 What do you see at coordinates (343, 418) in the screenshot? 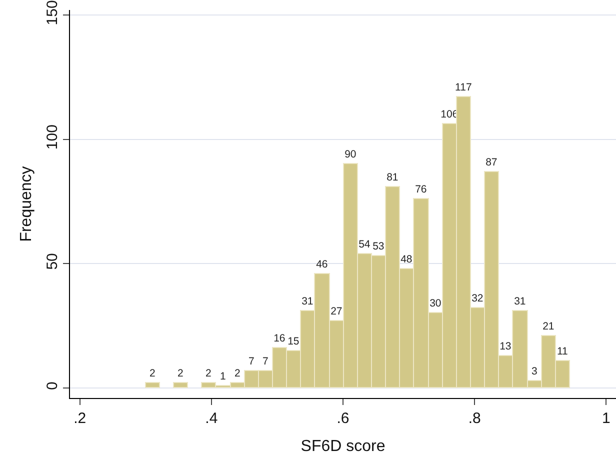
I see `x-tick-label: .6` at bounding box center [343, 418].